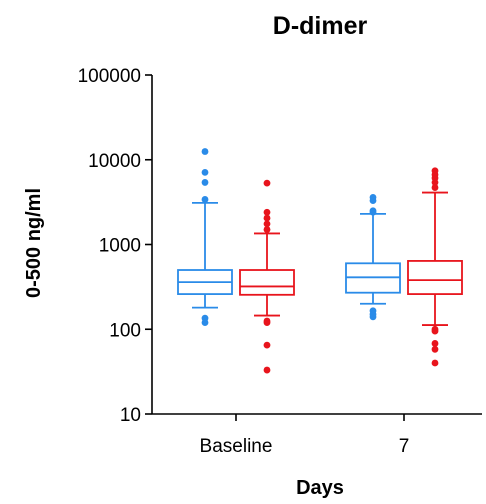 Image resolution: width=486 pixels, height=504 pixels. I want to click on x-tick-label: 7, so click(404, 446).